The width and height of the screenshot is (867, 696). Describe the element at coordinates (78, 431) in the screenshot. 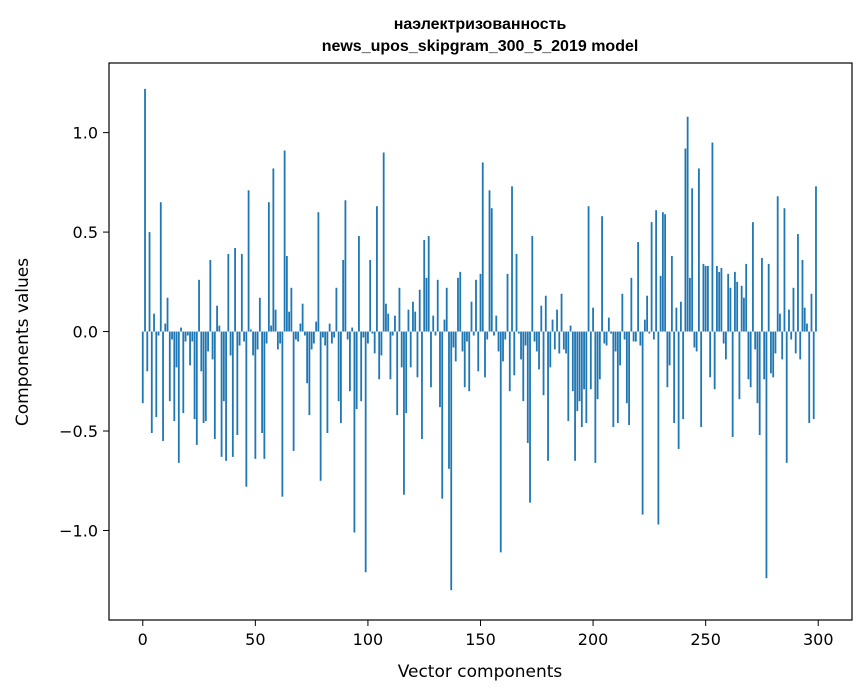

I see `y-tick-label: −0.5` at that location.